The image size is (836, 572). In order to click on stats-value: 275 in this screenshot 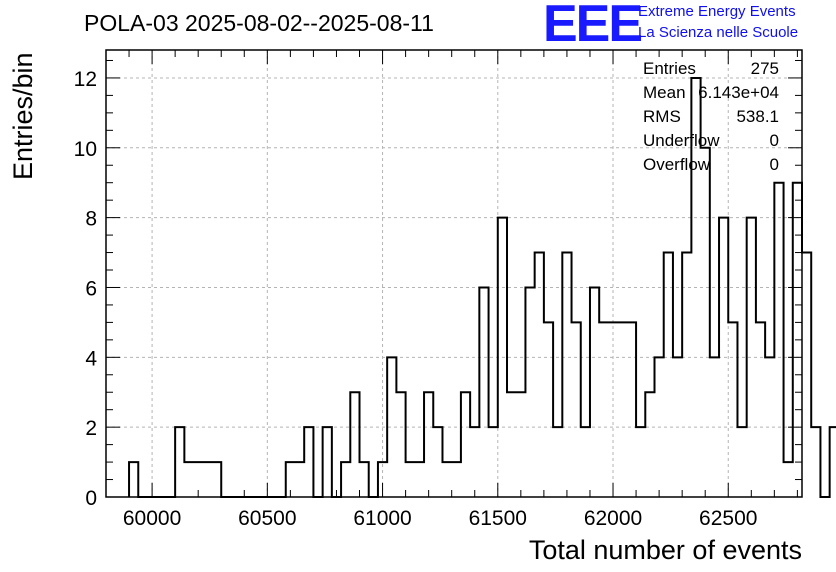, I will do `click(764, 68)`.